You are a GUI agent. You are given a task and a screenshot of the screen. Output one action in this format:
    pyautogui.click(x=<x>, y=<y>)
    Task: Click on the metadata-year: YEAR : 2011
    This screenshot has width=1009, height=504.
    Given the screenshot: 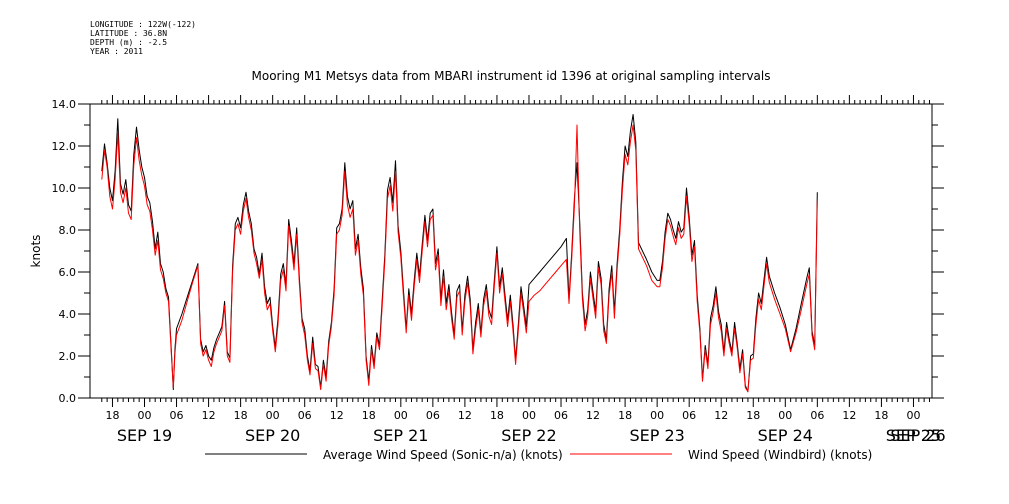 What is the action you would take?
    pyautogui.click(x=116, y=51)
    